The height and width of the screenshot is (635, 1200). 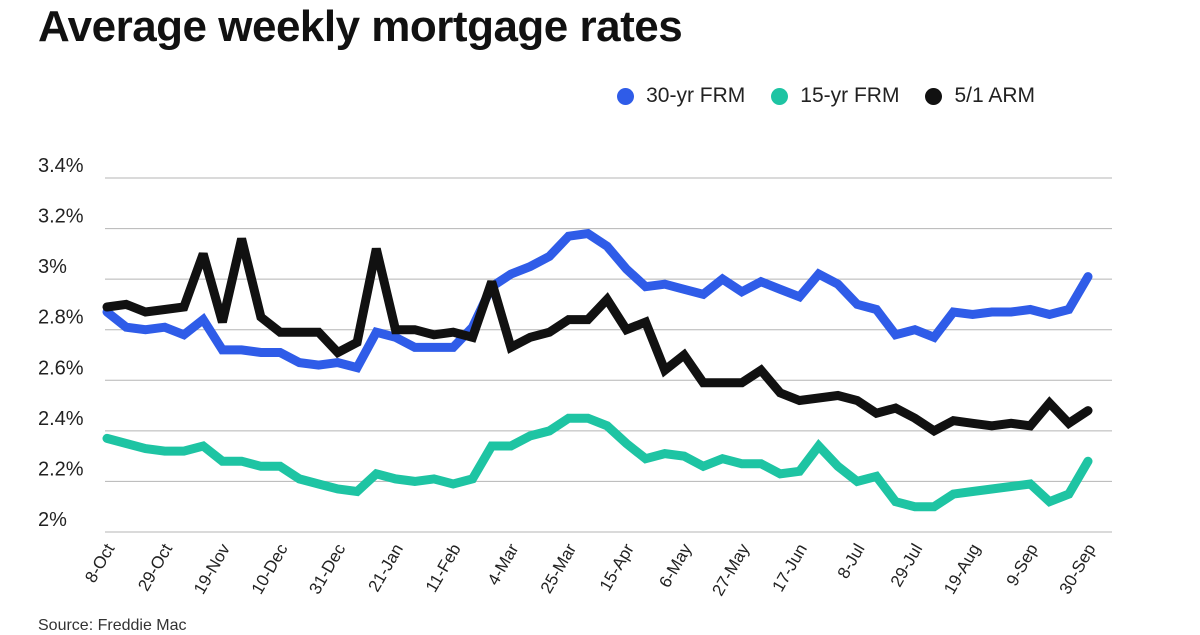 What do you see at coordinates (360, 26) in the screenshot?
I see `chart-title: Average weekly mortgage rates` at bounding box center [360, 26].